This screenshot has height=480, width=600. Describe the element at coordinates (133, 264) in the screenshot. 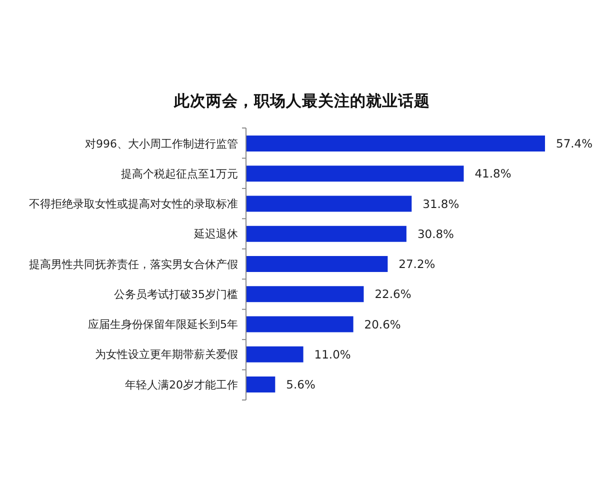

I see `y-tick-label: 提高男性共同抚养责任，落实男女合休产假` at that location.